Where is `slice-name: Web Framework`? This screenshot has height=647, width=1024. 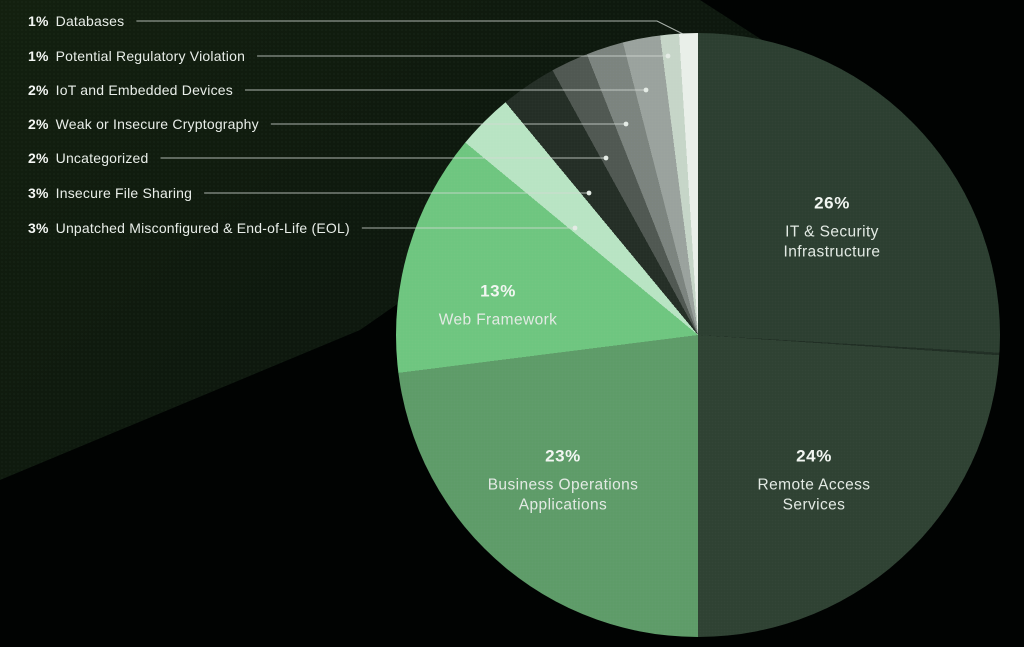
slice-name: Web Framework is located at coordinates (498, 321).